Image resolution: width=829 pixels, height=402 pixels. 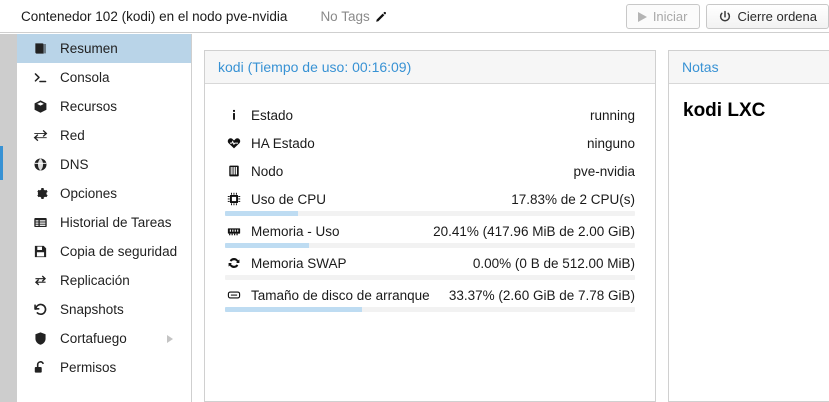 I want to click on tree-edge-strip, so click(x=8, y=218).